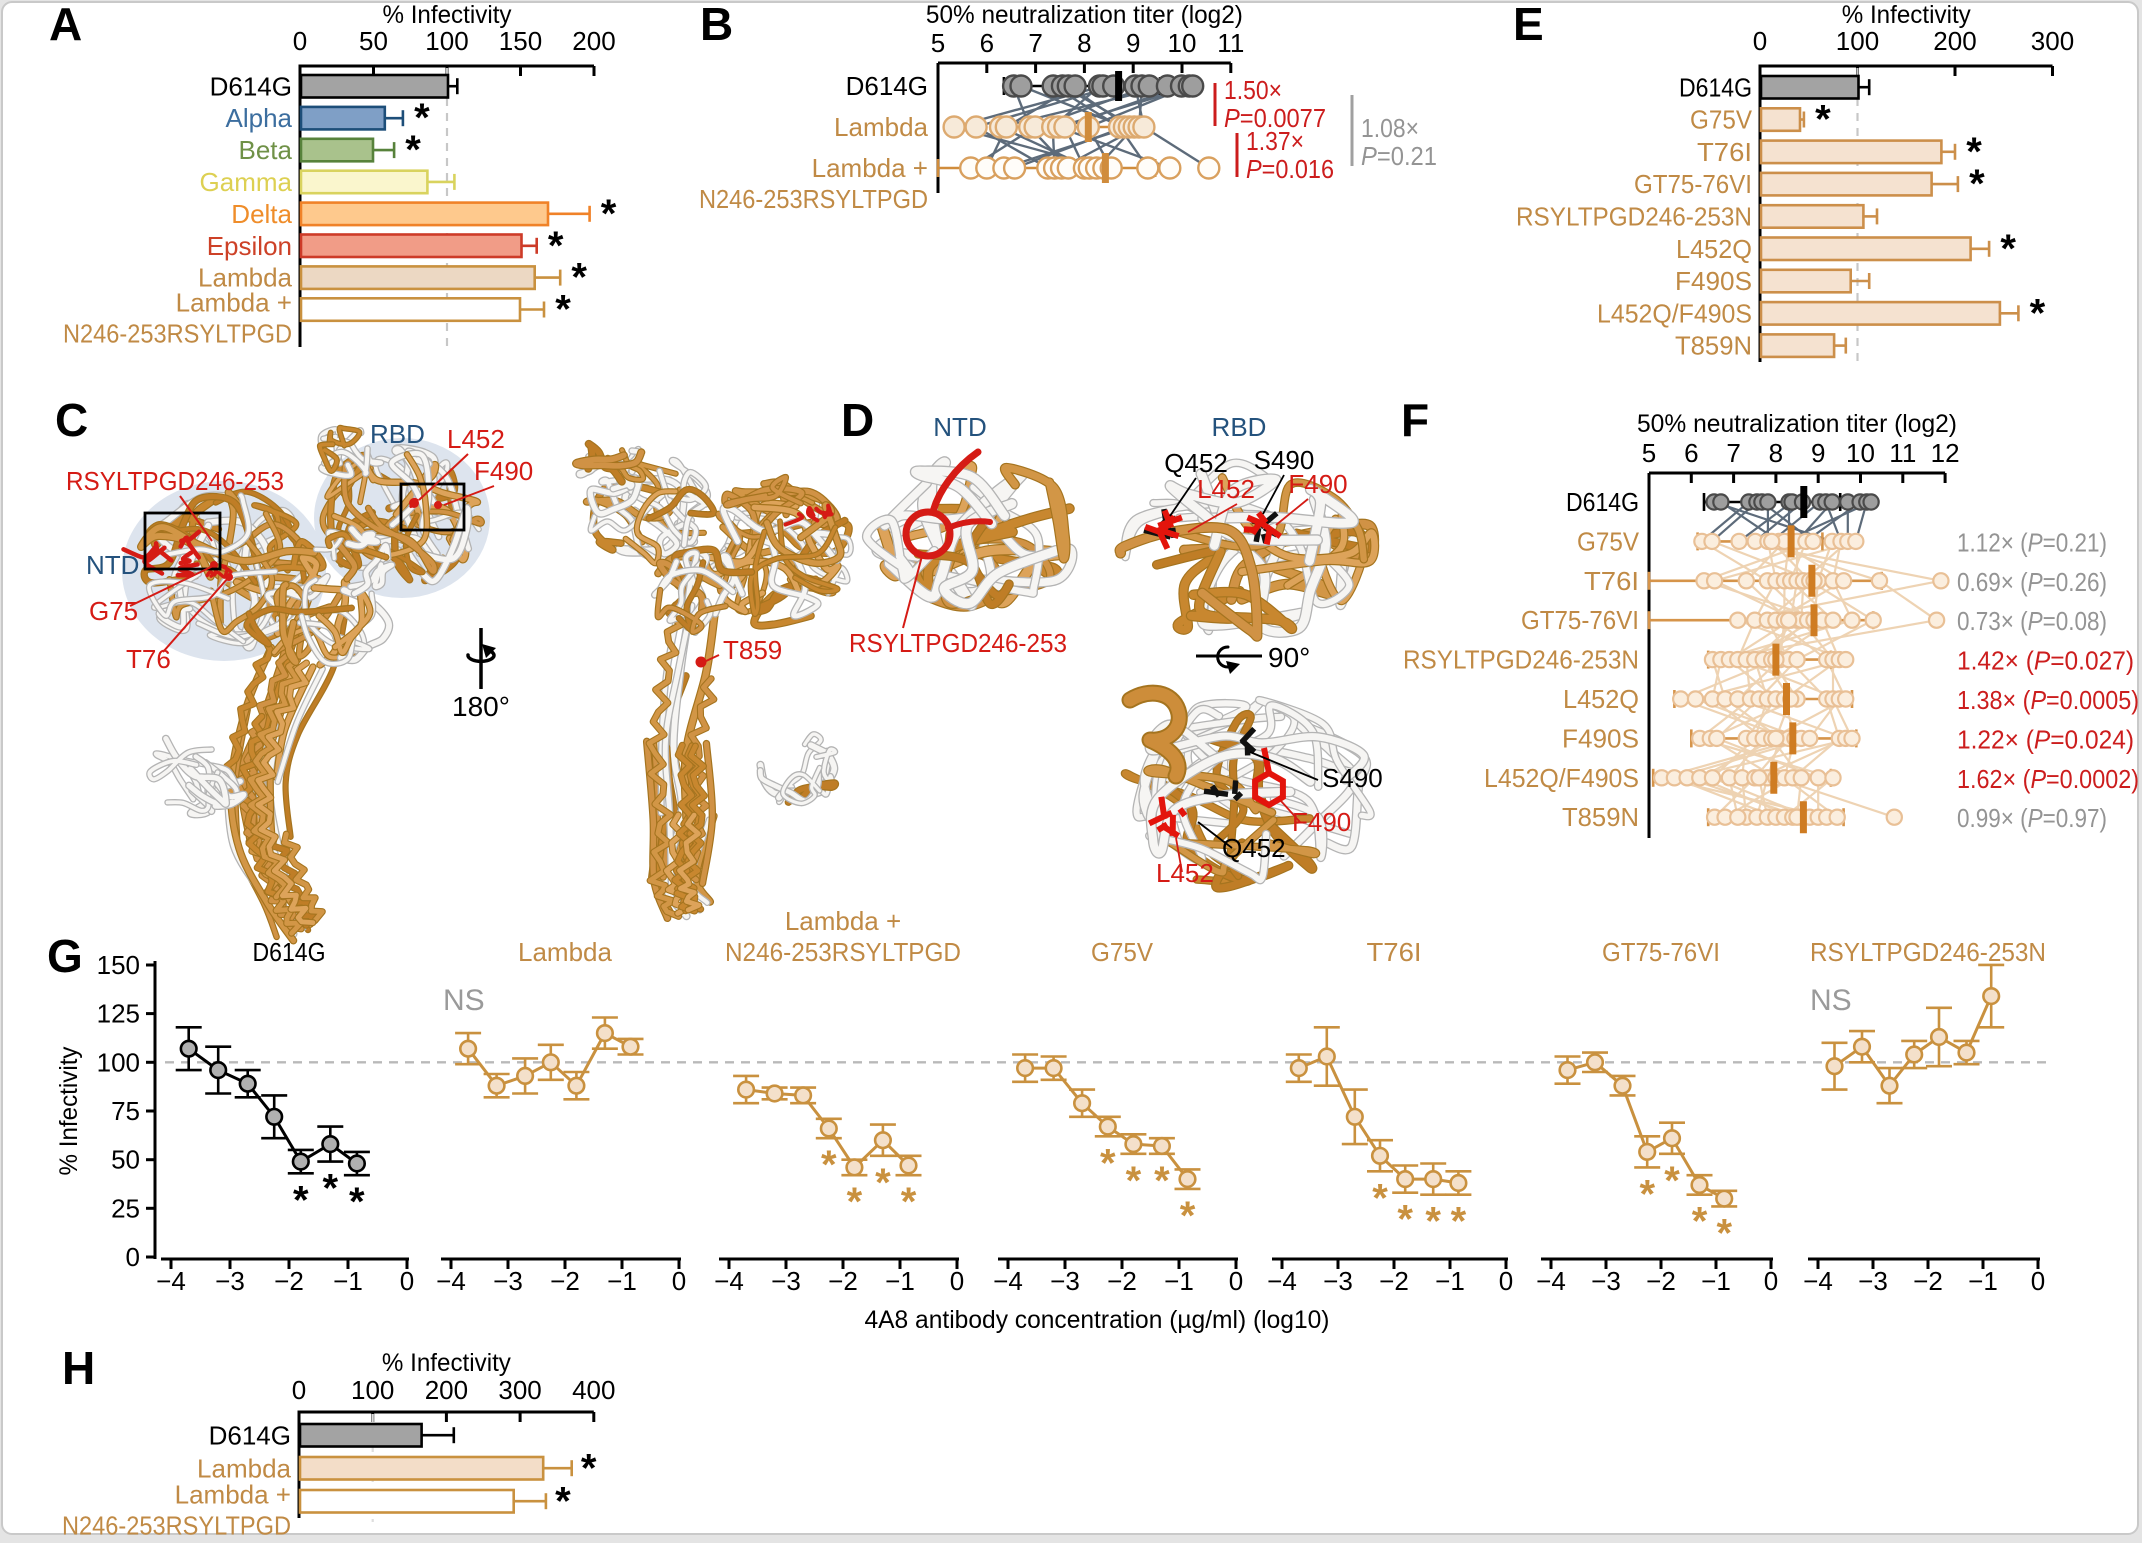  I want to click on svg-text: 200, so click(1954, 41).